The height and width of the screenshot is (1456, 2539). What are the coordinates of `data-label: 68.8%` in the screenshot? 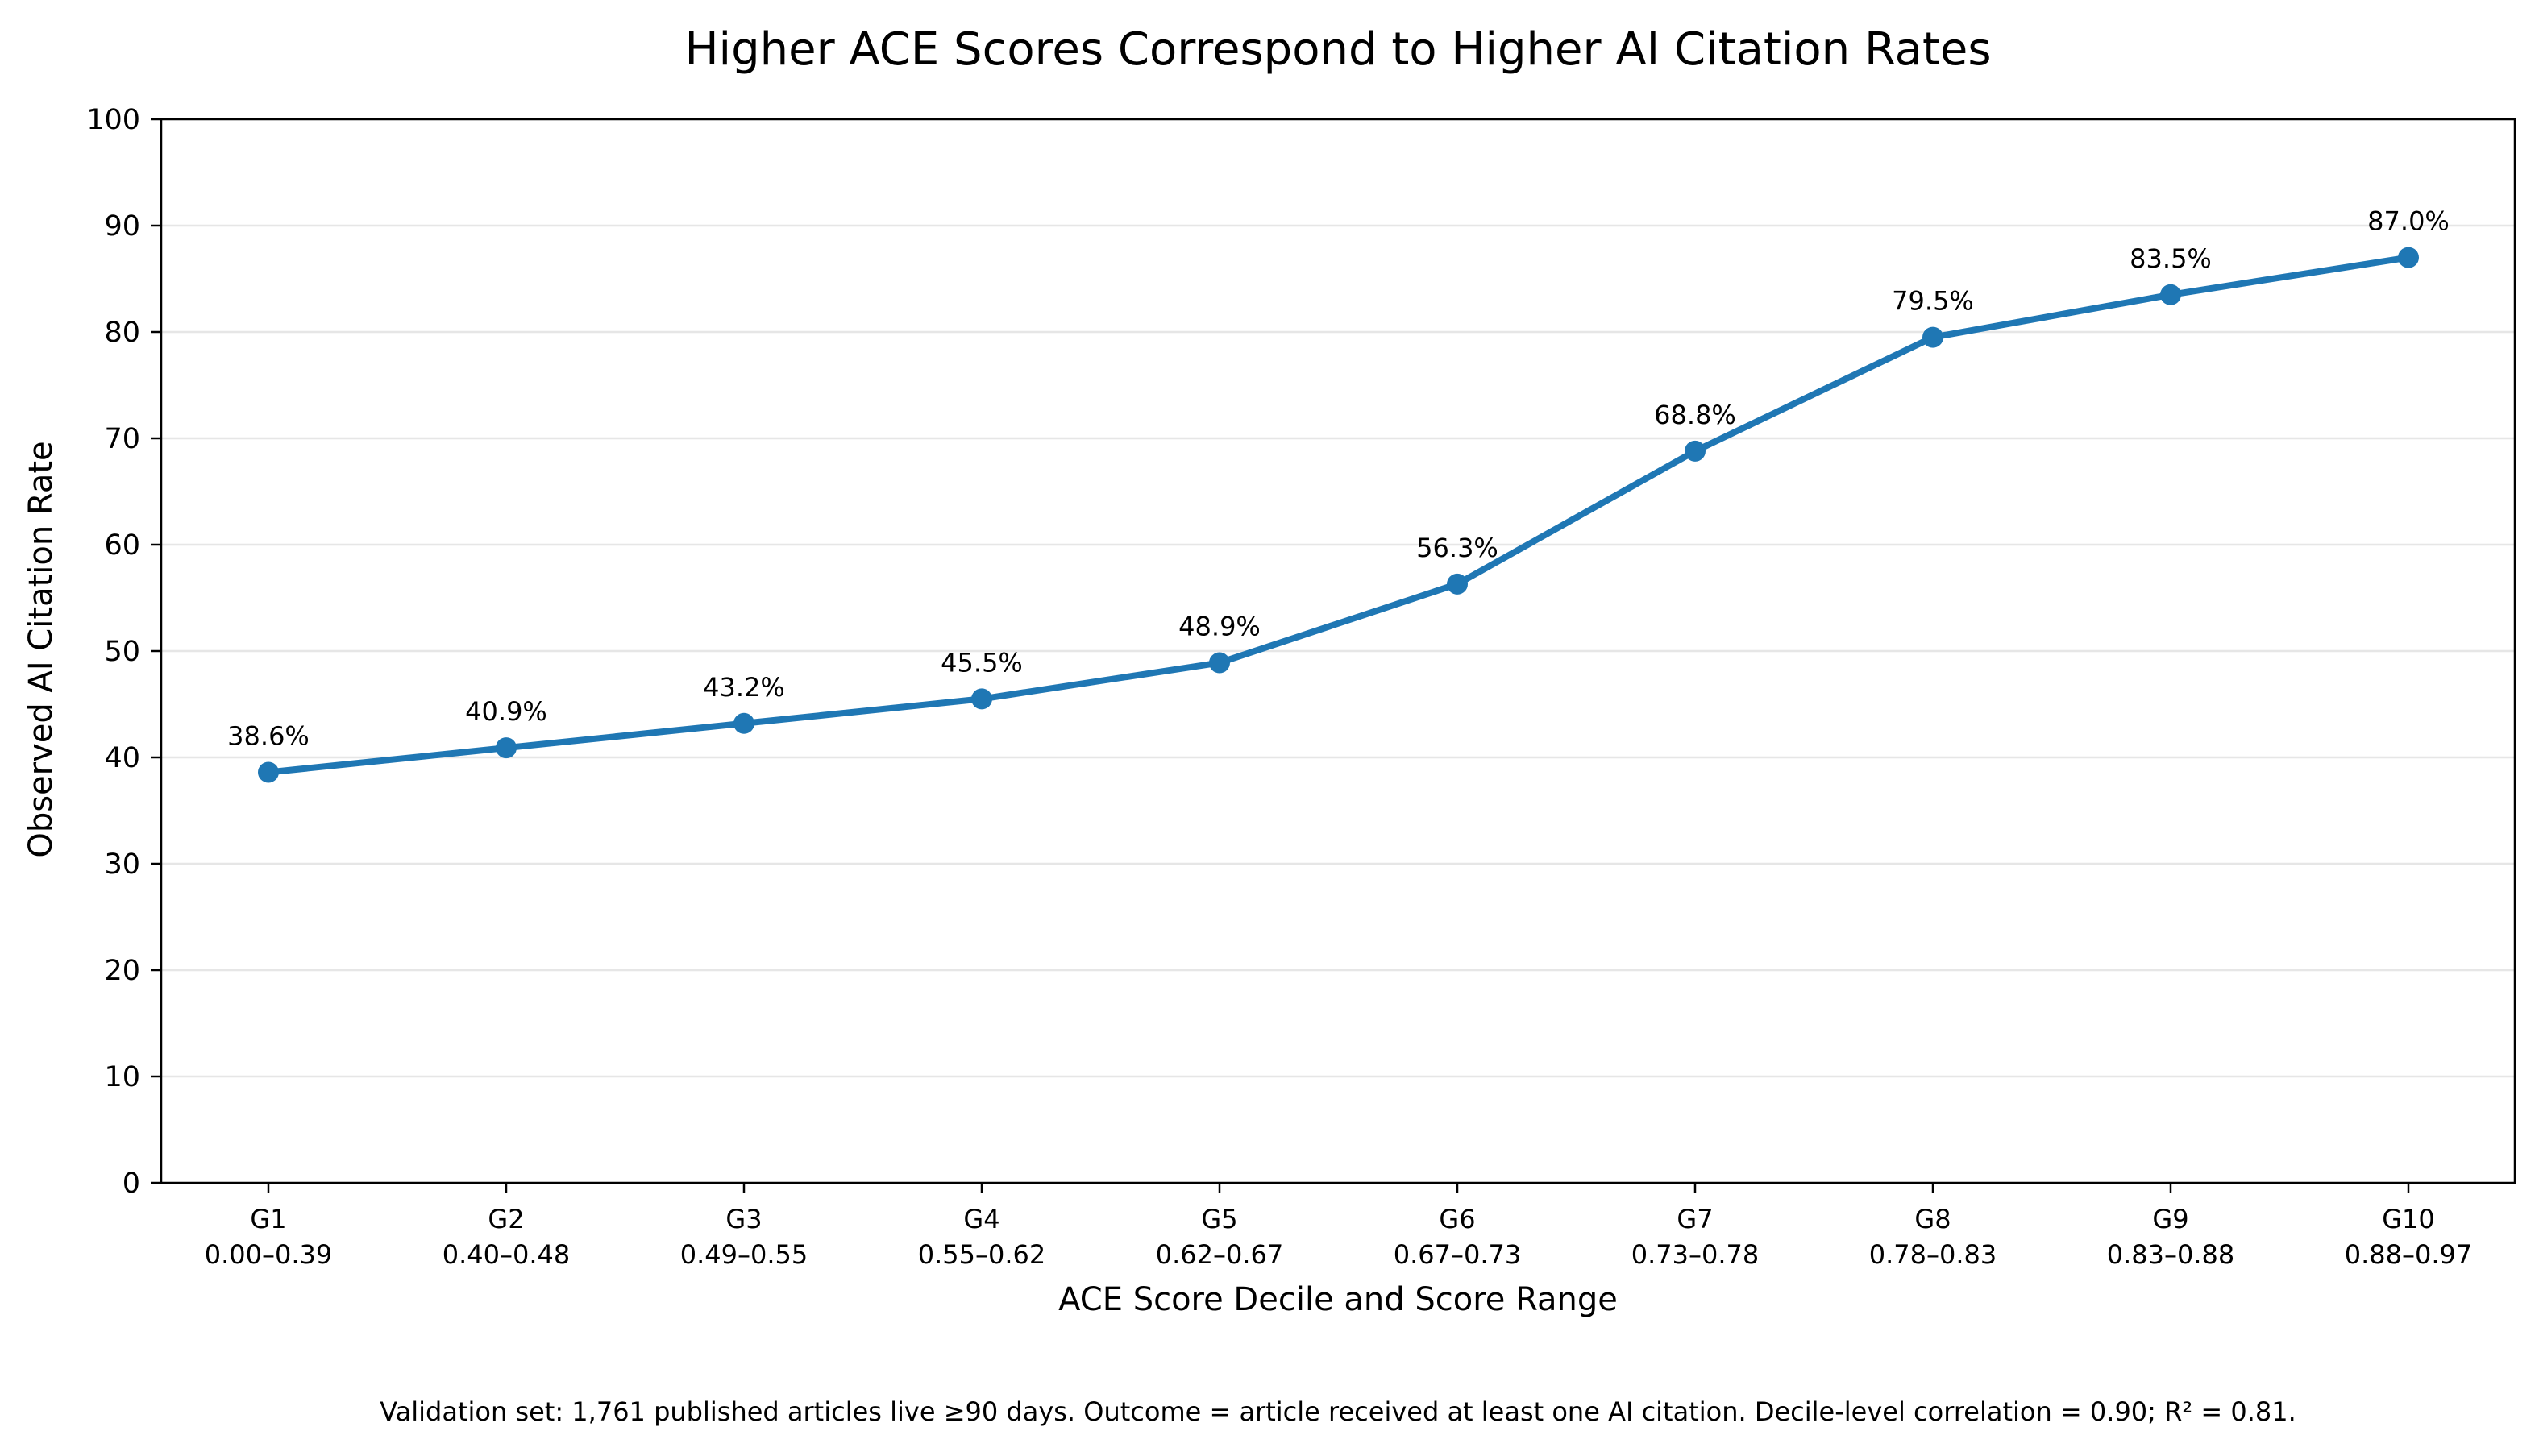 It's located at (1695, 415).